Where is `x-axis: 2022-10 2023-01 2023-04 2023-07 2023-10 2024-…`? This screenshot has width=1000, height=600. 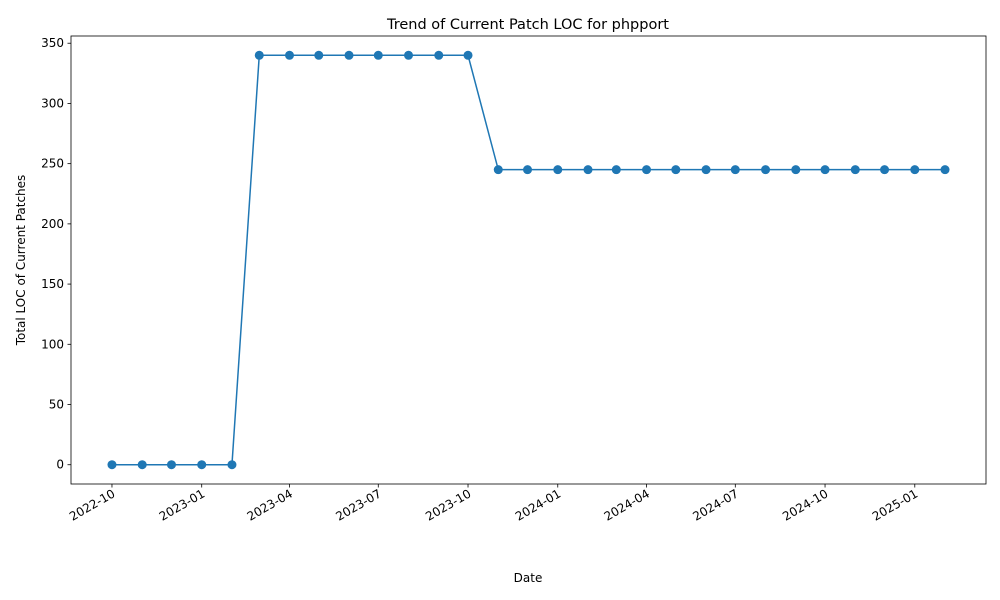 x-axis: 2022-10 2023-01 2023-04 2023-07 2023-10 2024-… is located at coordinates (493, 504).